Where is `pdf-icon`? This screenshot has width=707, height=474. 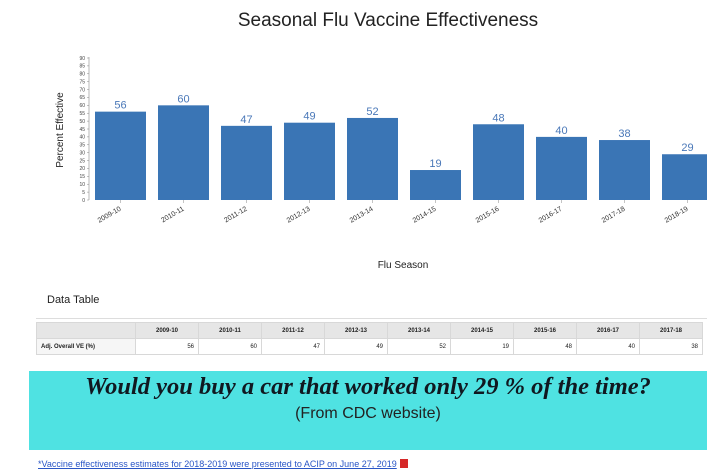
pdf-icon is located at coordinates (403, 463).